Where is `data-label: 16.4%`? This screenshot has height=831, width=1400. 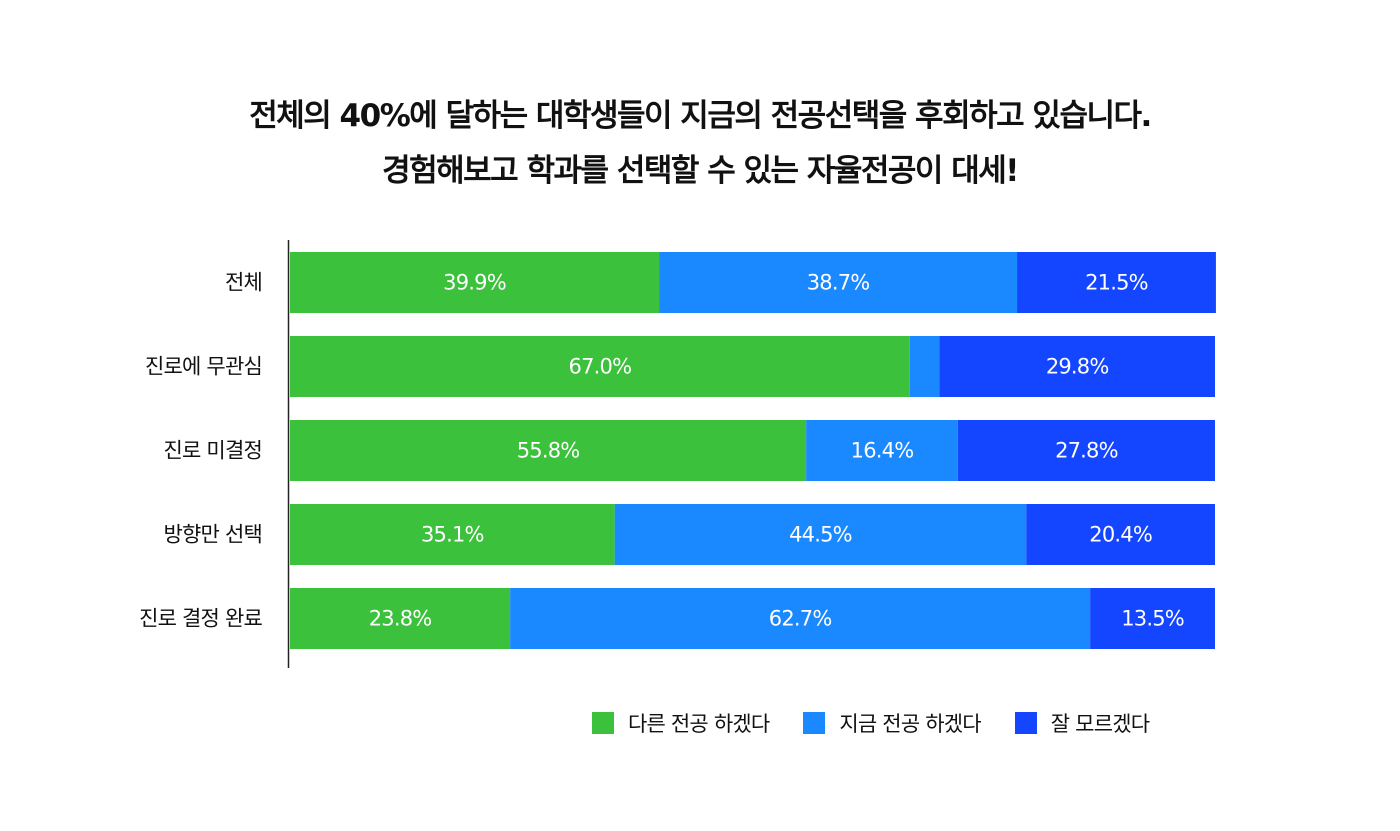
data-label: 16.4% is located at coordinates (882, 451).